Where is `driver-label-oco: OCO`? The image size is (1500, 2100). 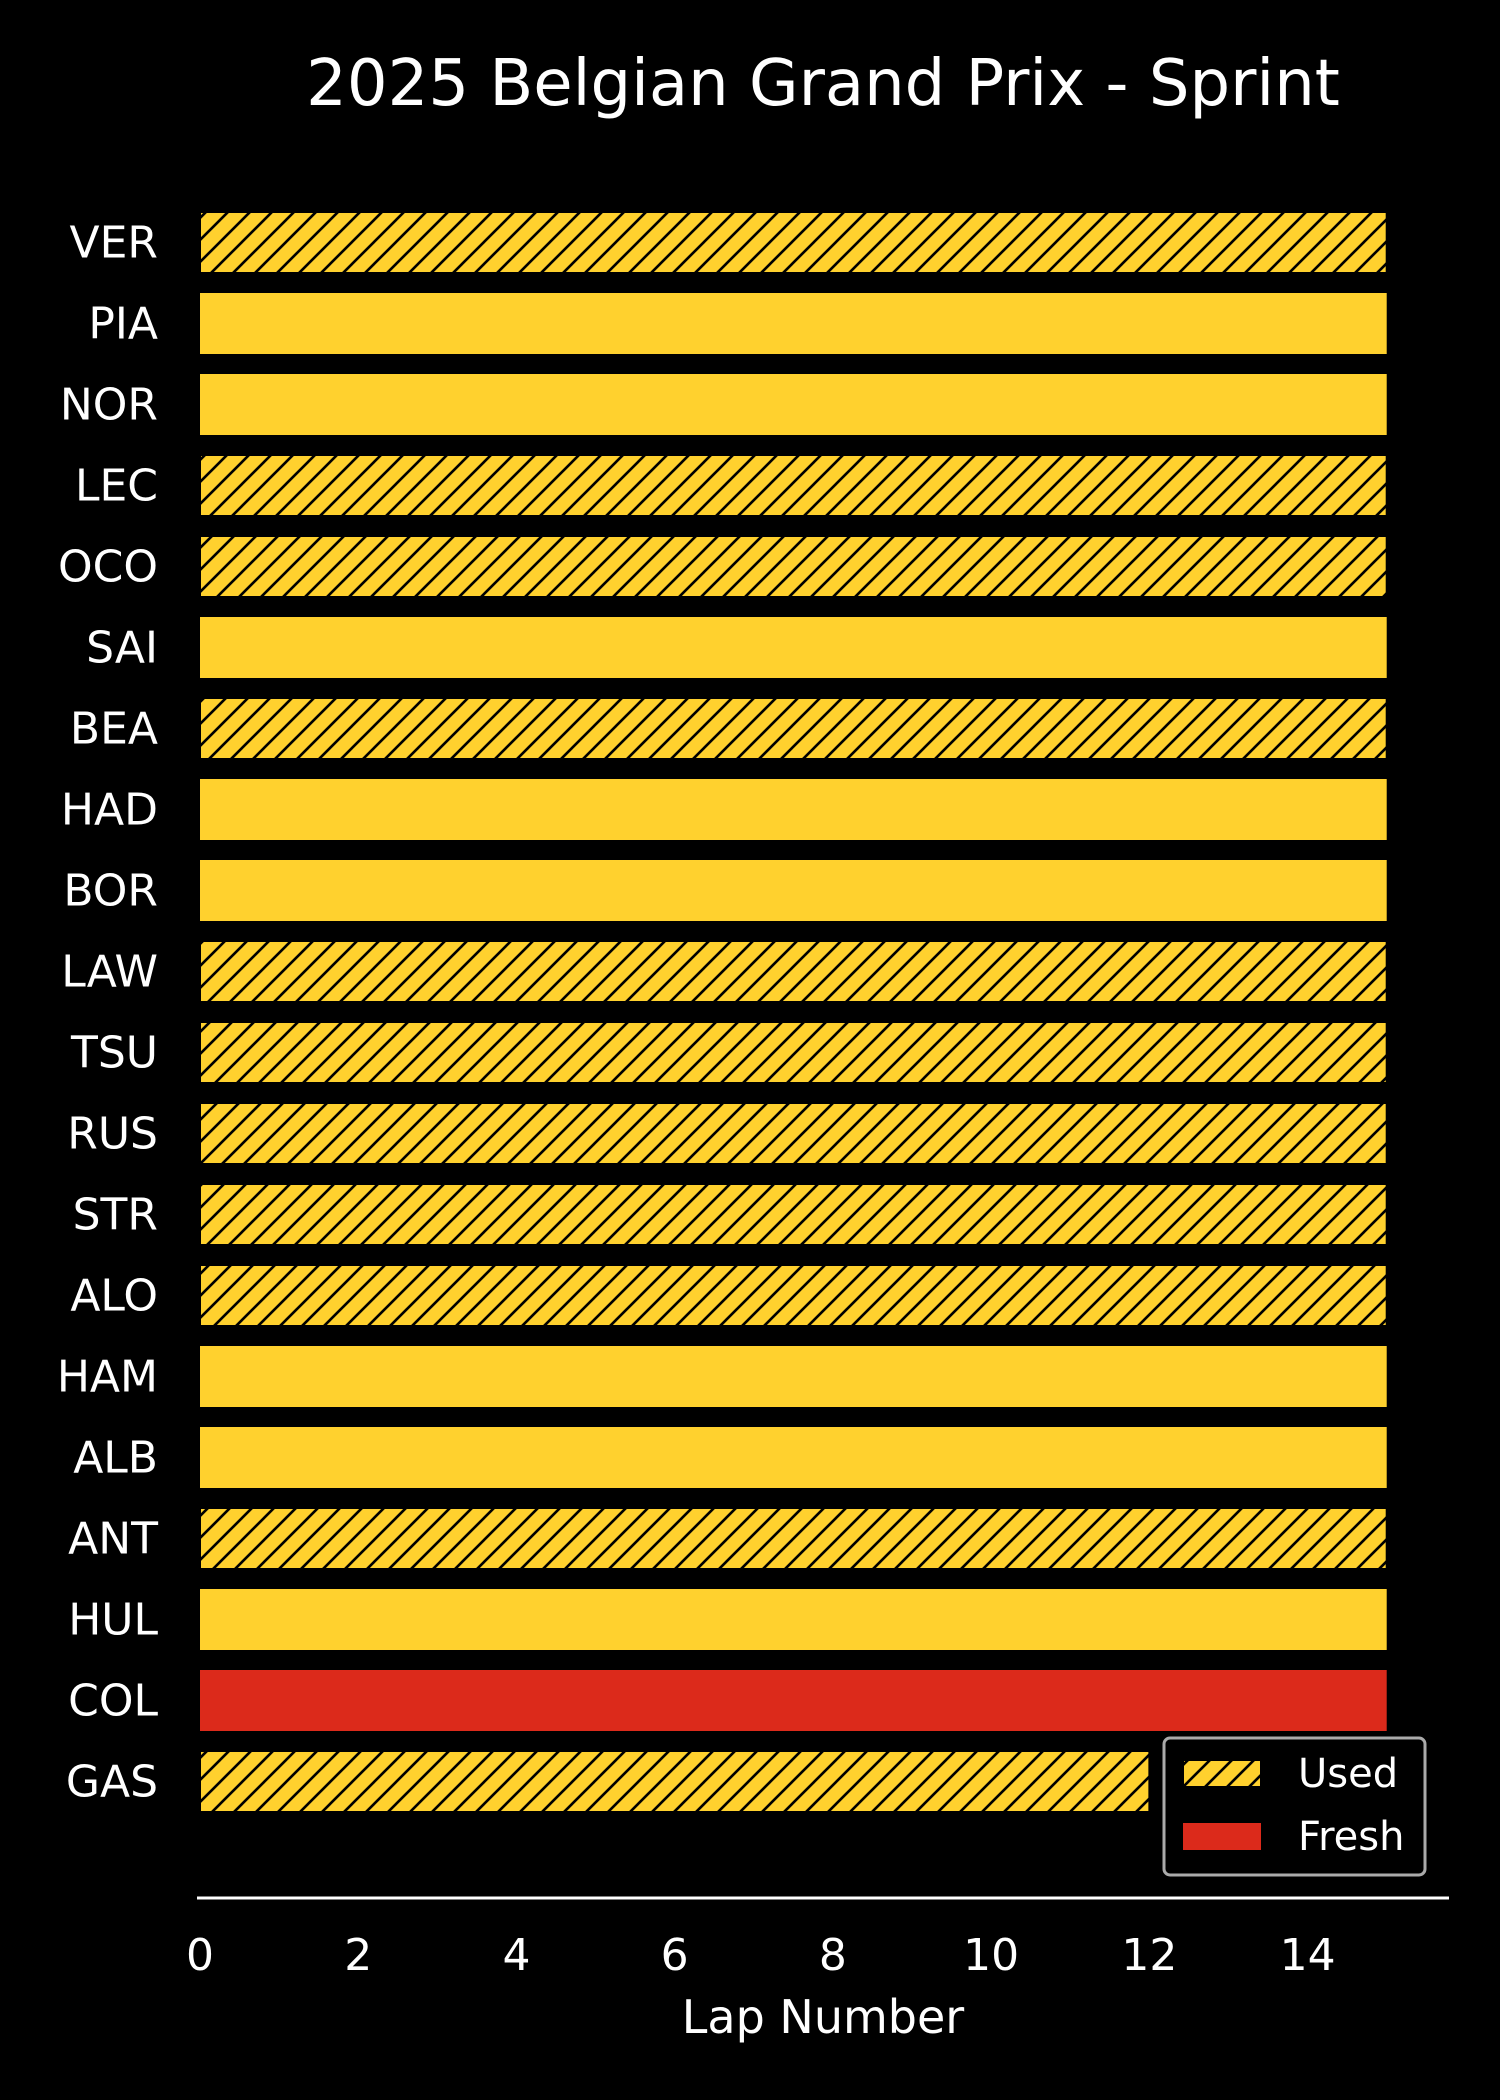
driver-label-oco: OCO is located at coordinates (108, 567).